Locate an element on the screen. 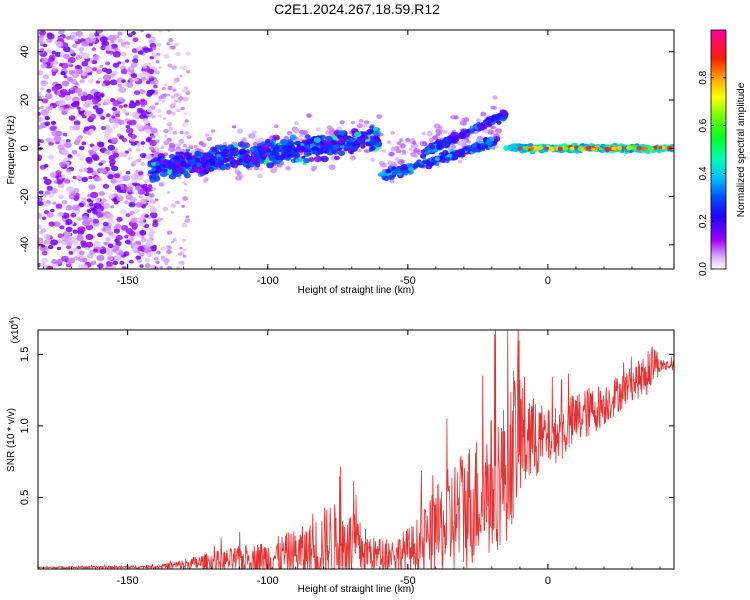  snr-multiplier: (x104) is located at coordinates (15, 330).